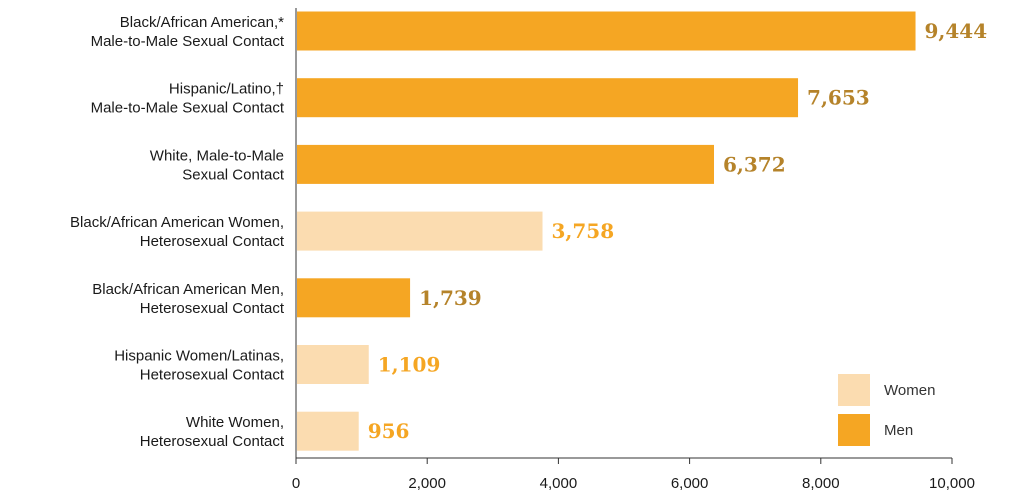  Describe the element at coordinates (409, 365) in the screenshot. I see `value-label-6: 1,109` at that location.